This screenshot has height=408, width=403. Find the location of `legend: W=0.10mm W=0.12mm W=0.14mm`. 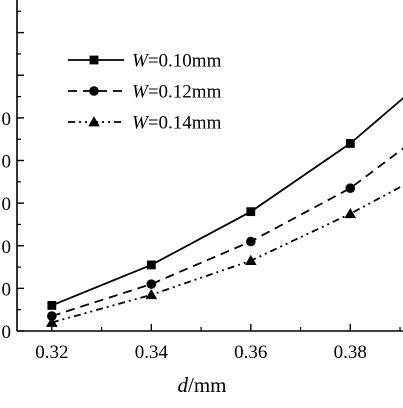

legend: W=0.10mm W=0.12mm W=0.14mm is located at coordinates (145, 92).